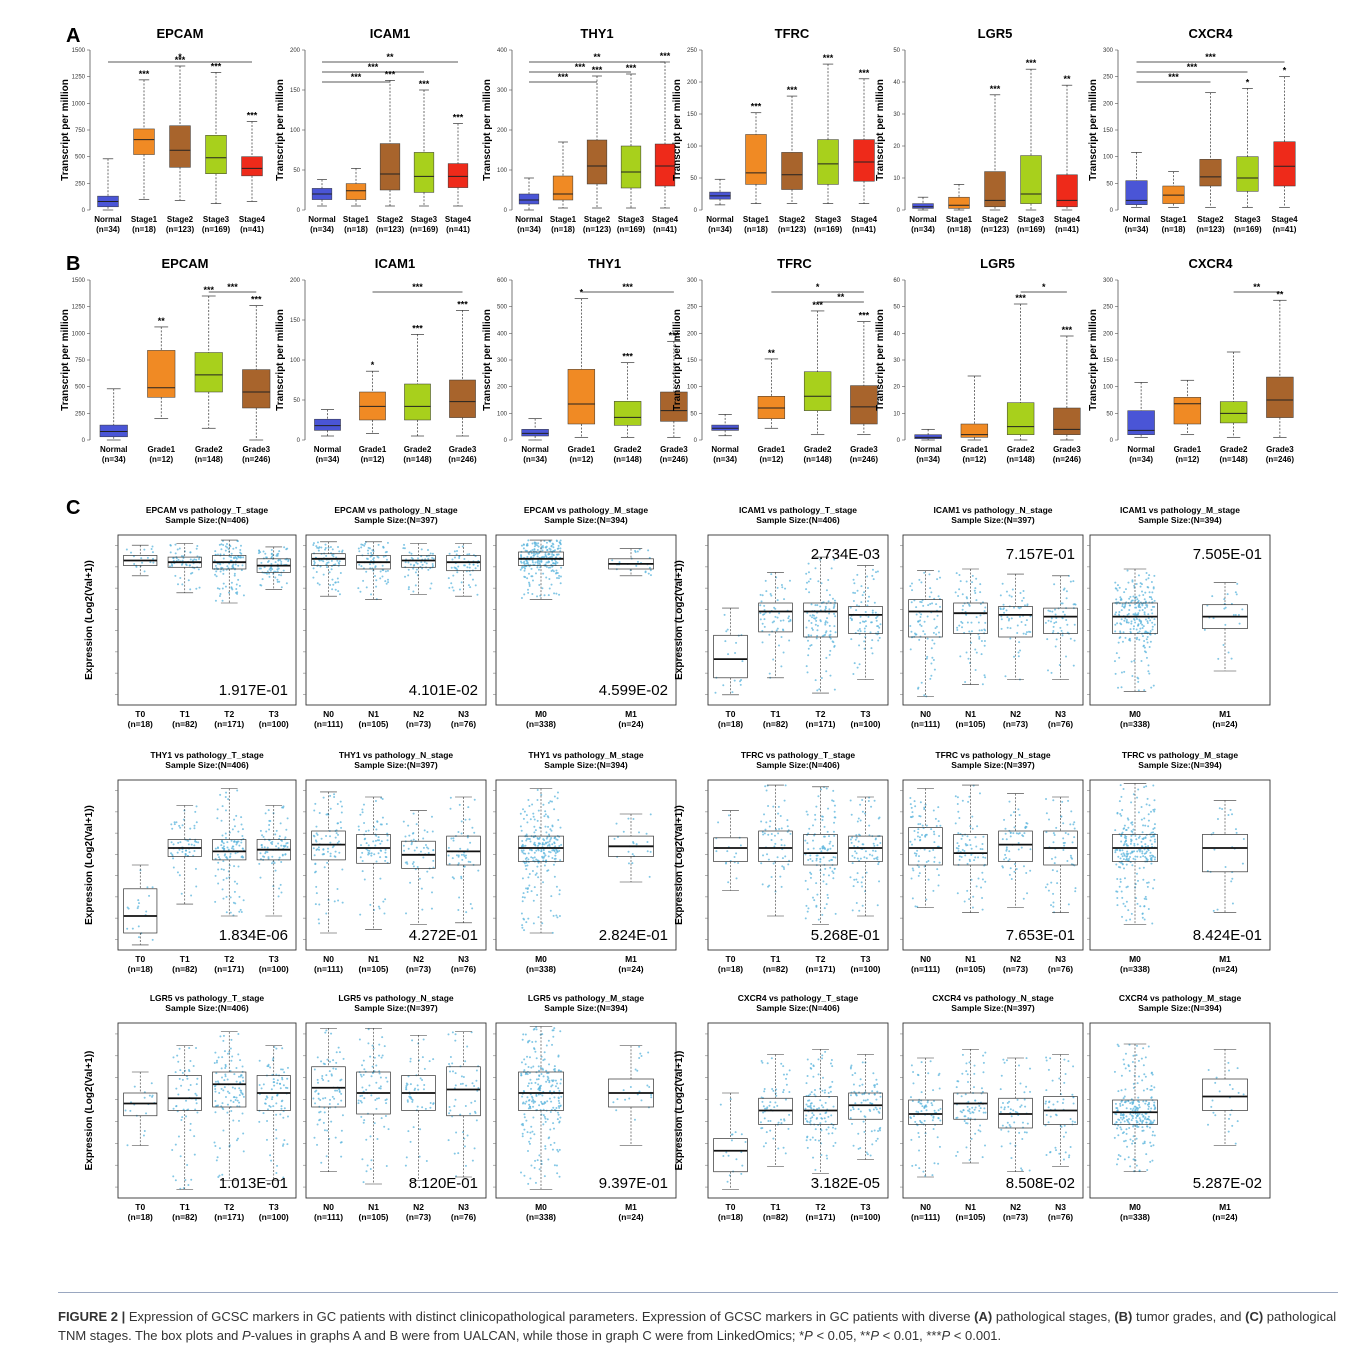 Image resolution: width=1355 pixels, height=1353 pixels. What do you see at coordinates (563, 77) in the screenshot?
I see `sig-bracket-label-a2-2: ***` at bounding box center [563, 77].